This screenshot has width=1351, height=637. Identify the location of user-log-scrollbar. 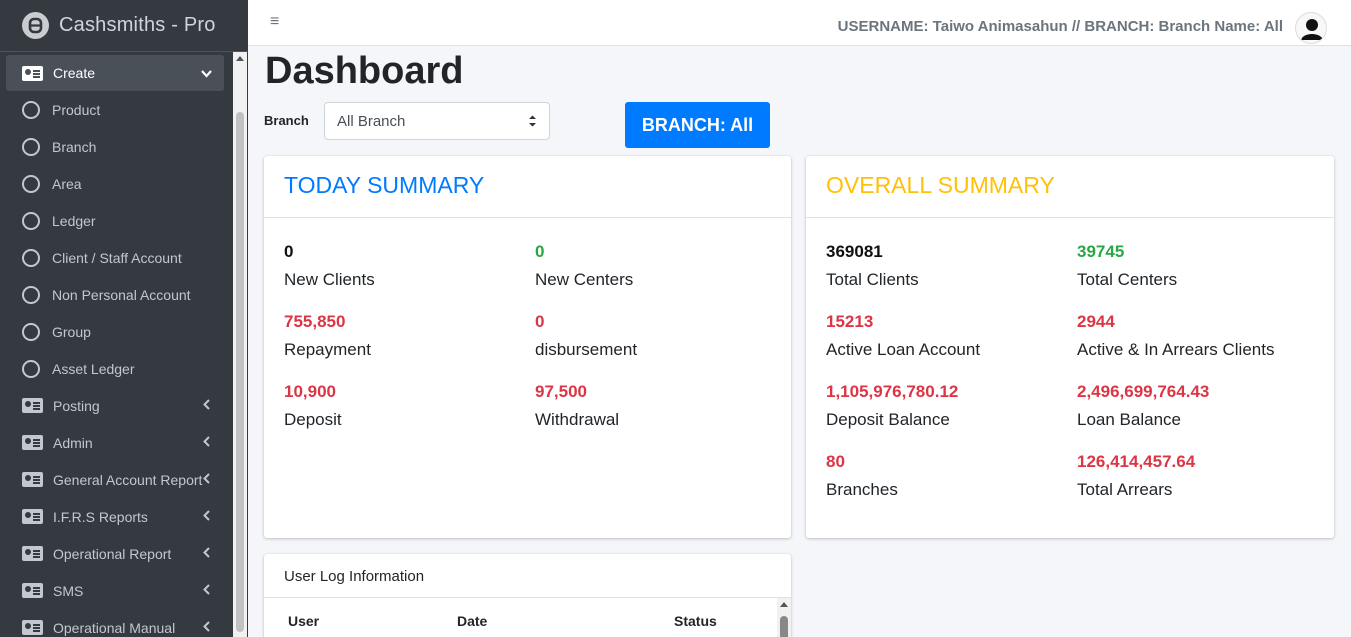
(784, 617).